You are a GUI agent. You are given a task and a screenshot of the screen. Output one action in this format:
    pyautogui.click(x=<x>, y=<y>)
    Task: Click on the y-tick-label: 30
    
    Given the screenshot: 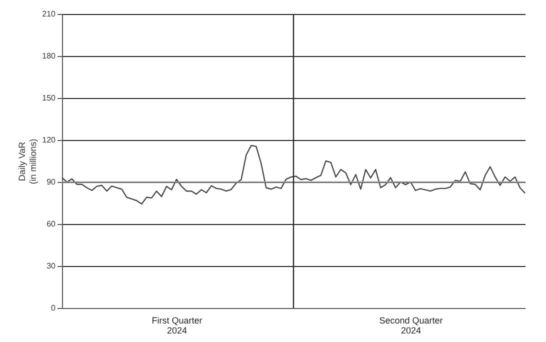 What is the action you would take?
    pyautogui.click(x=51, y=266)
    